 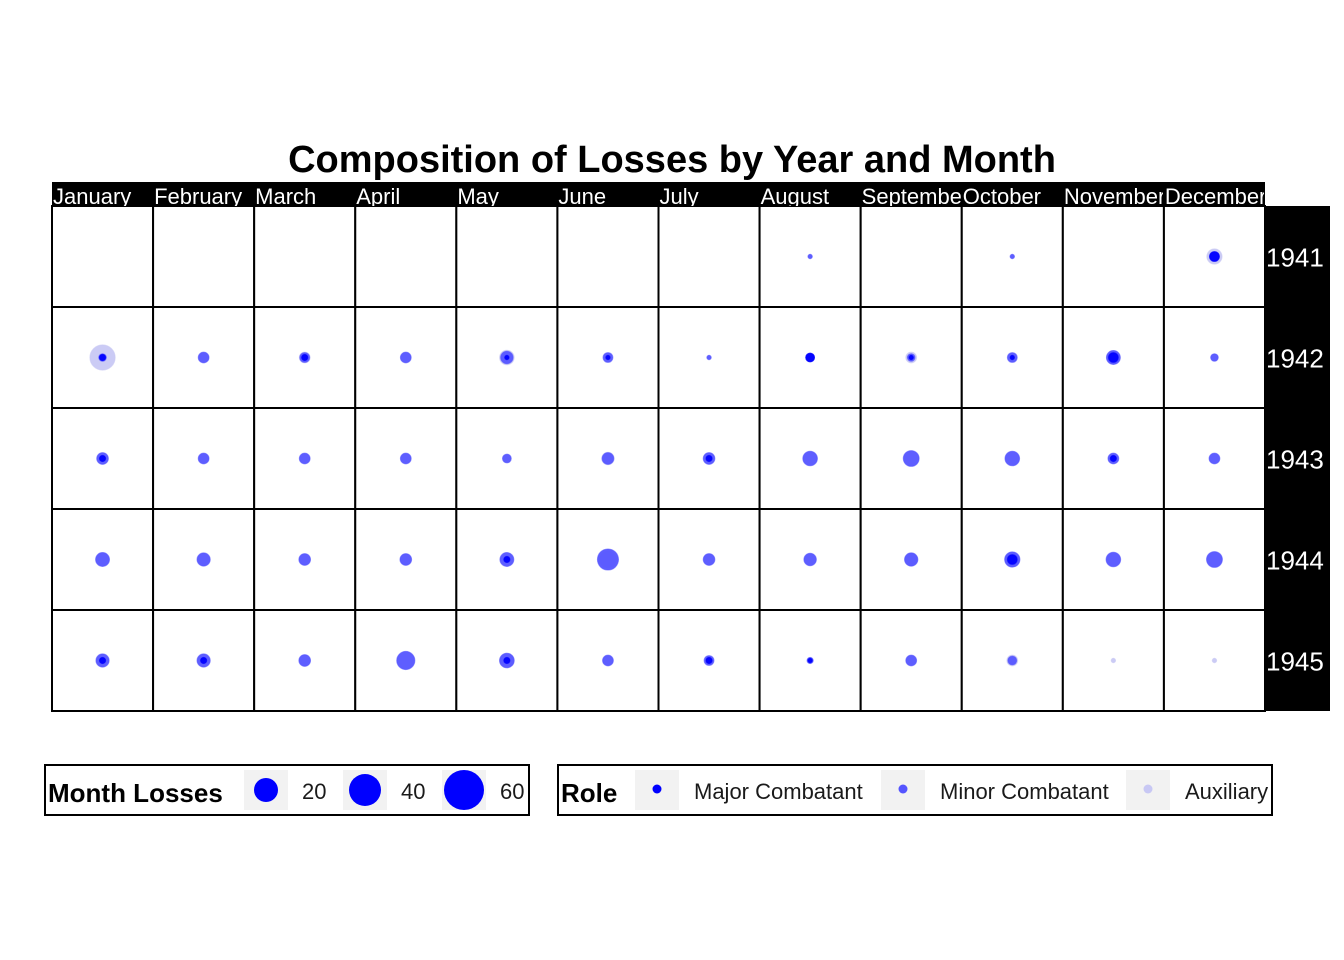 What do you see at coordinates (658, 194) in the screenshot?
I see `month-strip-bar` at bounding box center [658, 194].